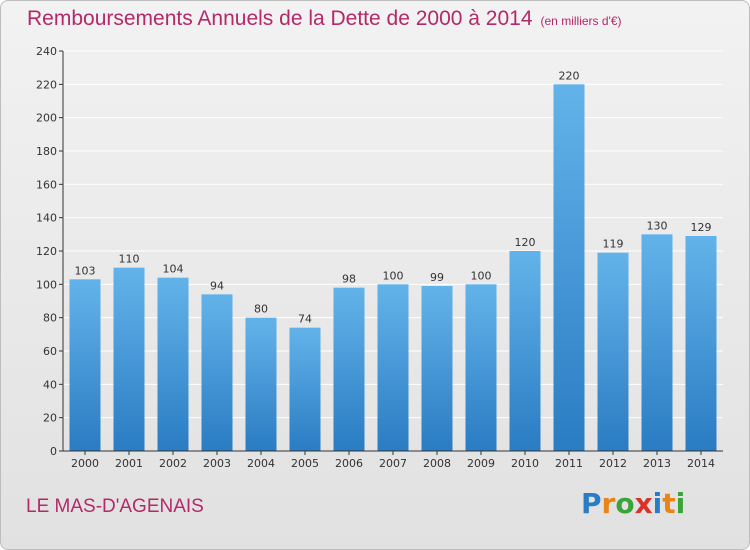  What do you see at coordinates (173, 269) in the screenshot?
I see `data-label: 104` at bounding box center [173, 269].